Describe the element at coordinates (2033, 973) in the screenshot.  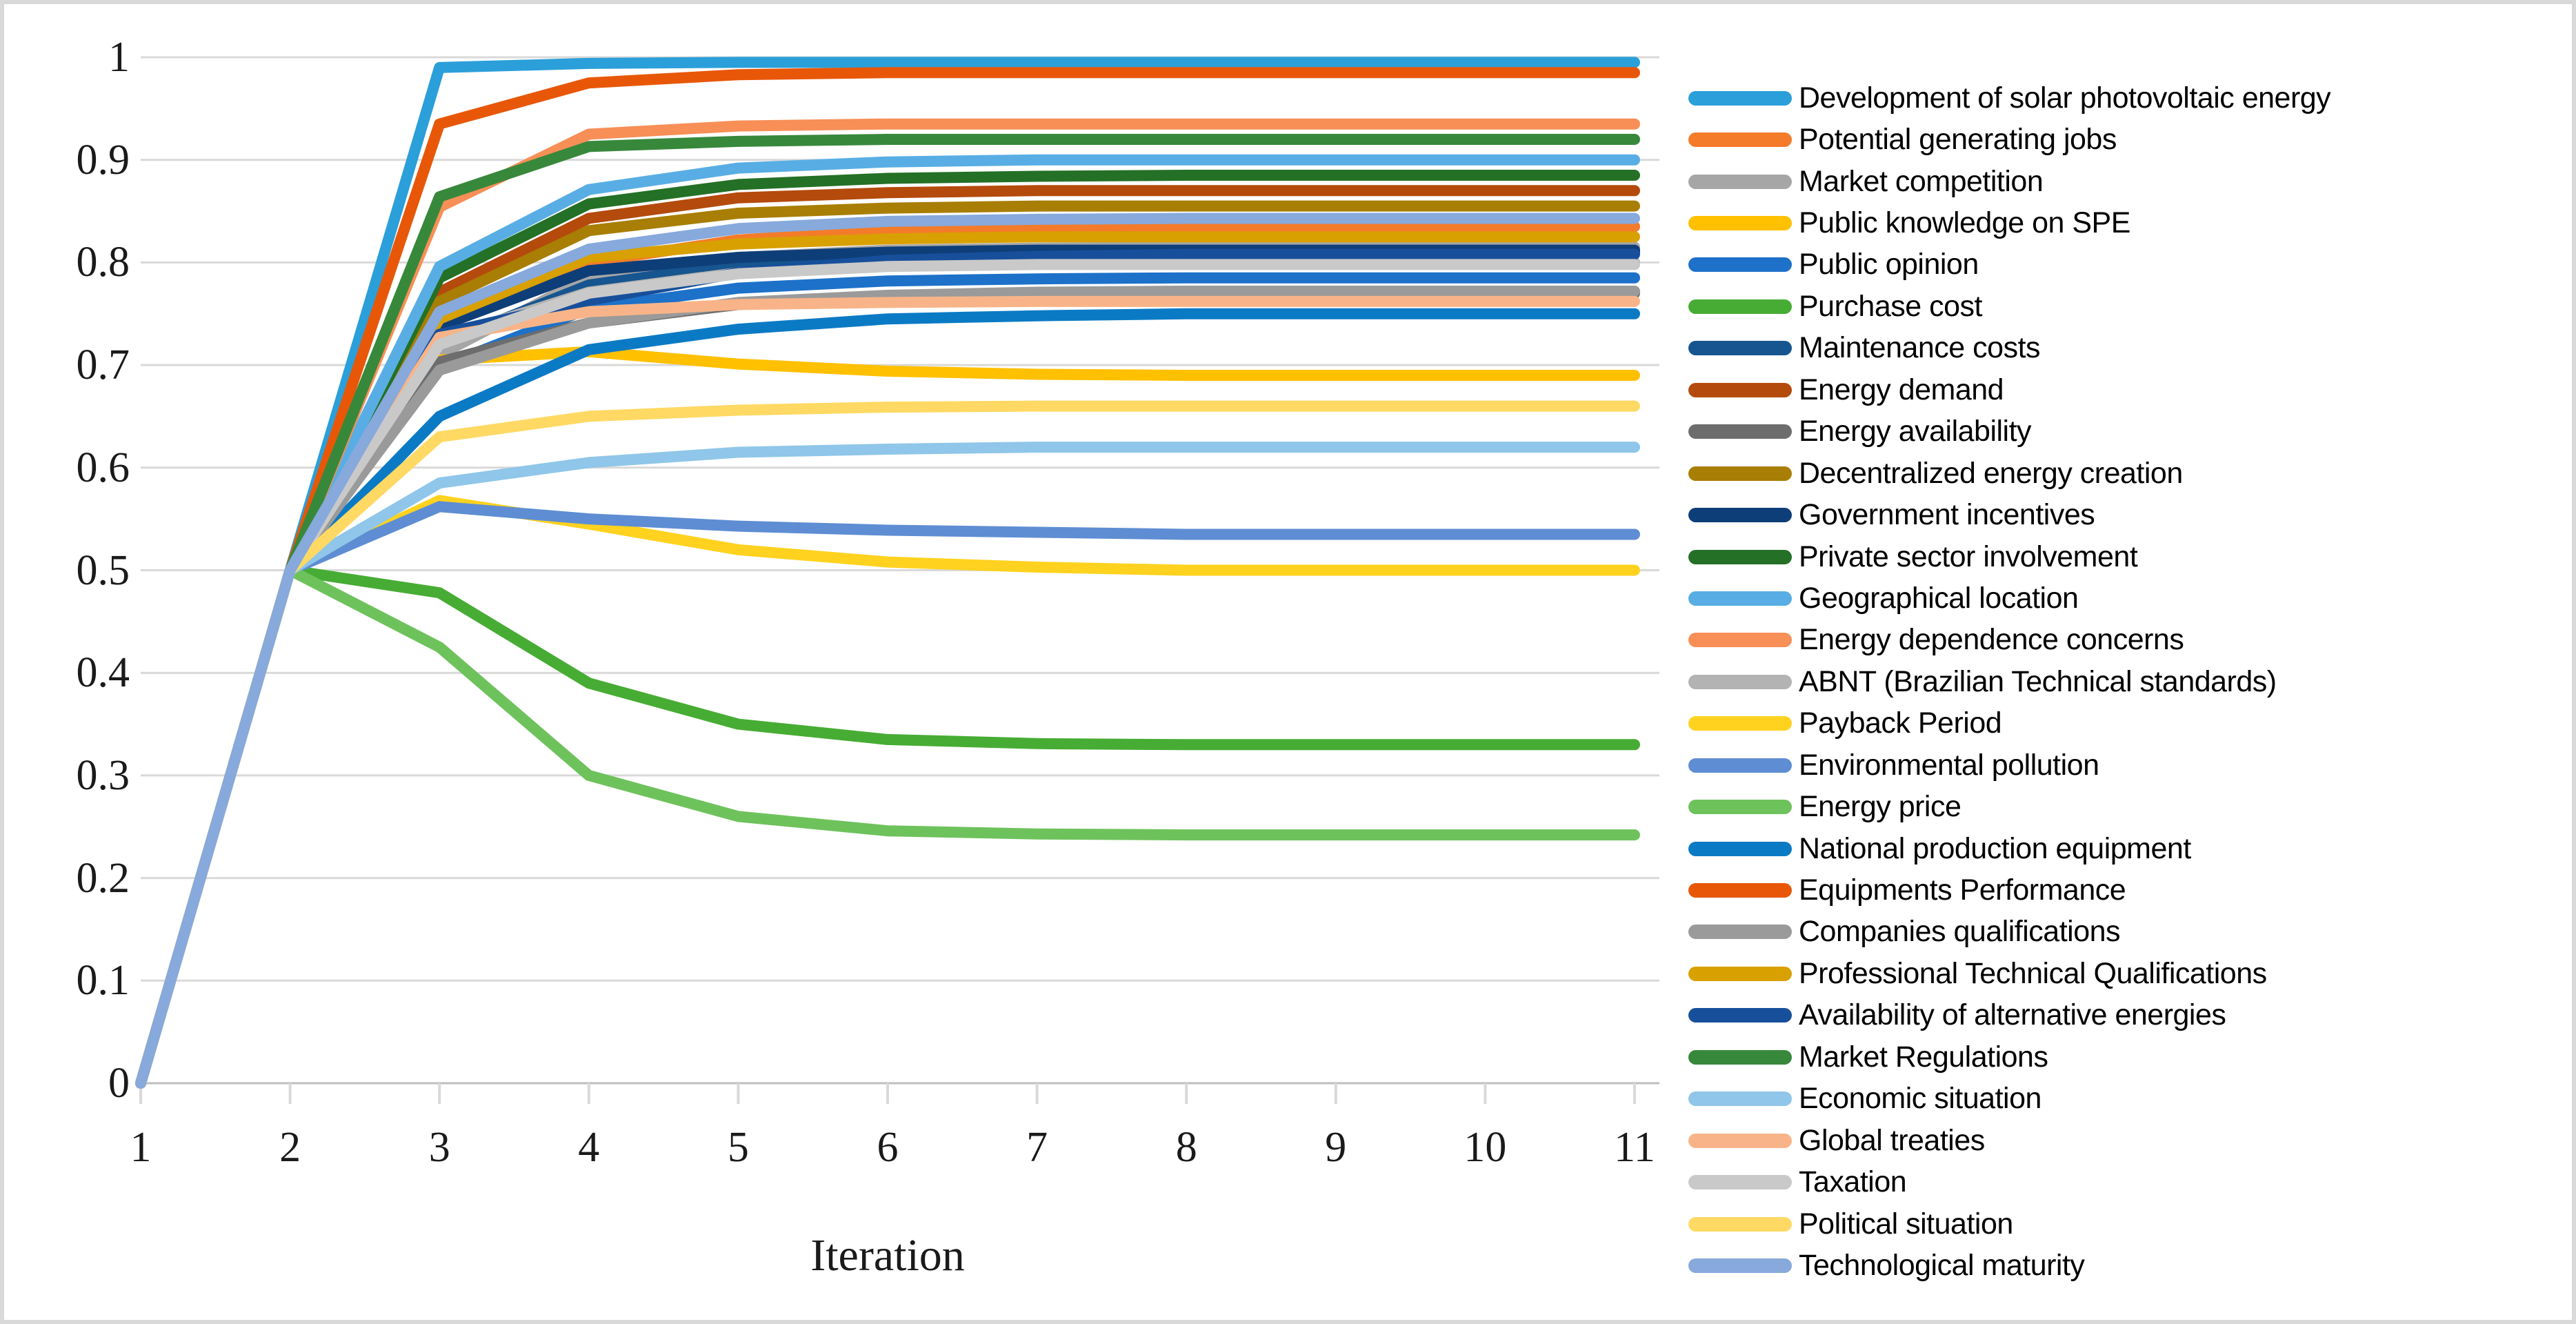
I see `legend-label: Professional Technical Qualifications` at that location.